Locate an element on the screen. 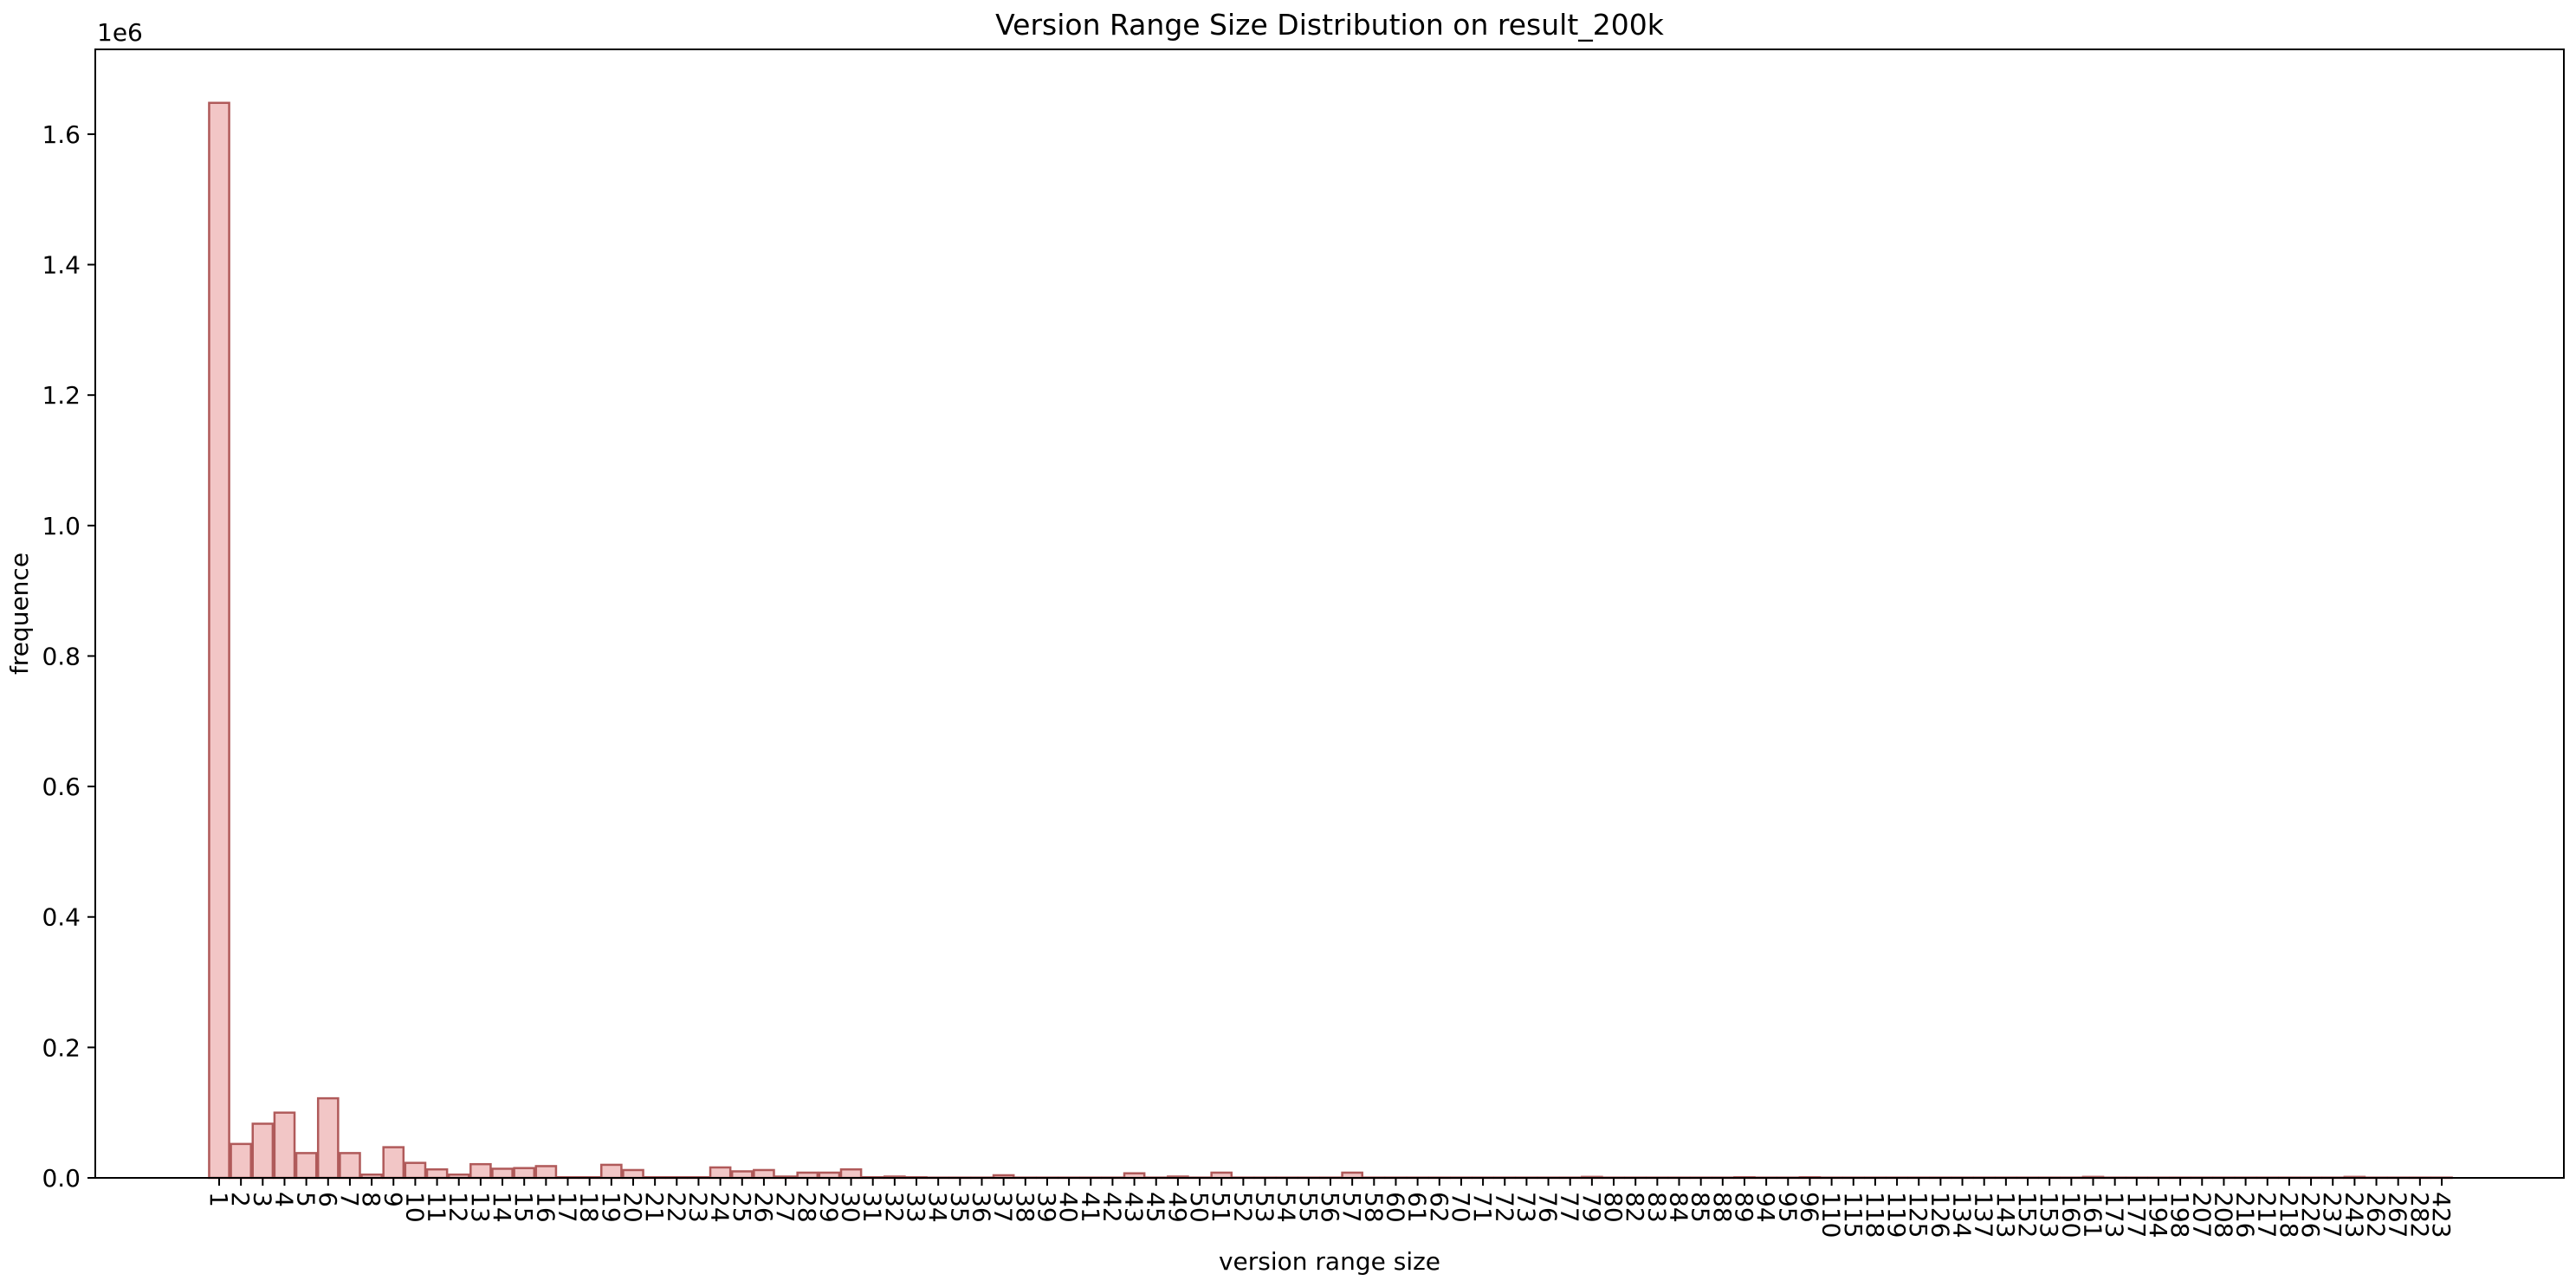 The height and width of the screenshot is (1287, 2576). x-tick-label: 43 is located at coordinates (1134, 1208).